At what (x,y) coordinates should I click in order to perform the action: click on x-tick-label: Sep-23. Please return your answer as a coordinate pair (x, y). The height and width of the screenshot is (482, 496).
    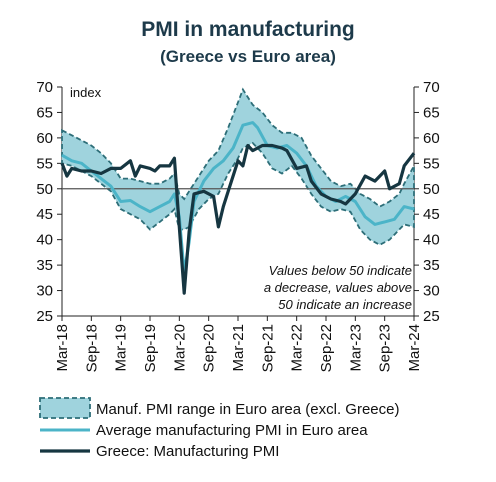
    Looking at the image, I should click on (385, 348).